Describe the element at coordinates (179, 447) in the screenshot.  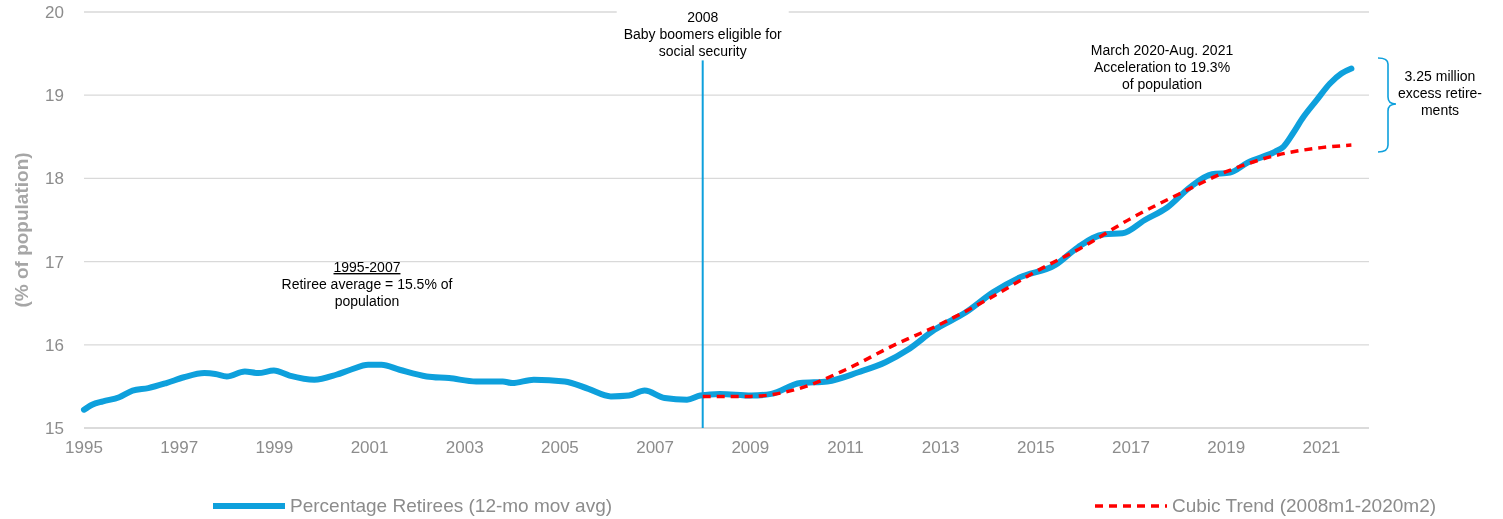
I see `x-tick-label: 1997` at that location.